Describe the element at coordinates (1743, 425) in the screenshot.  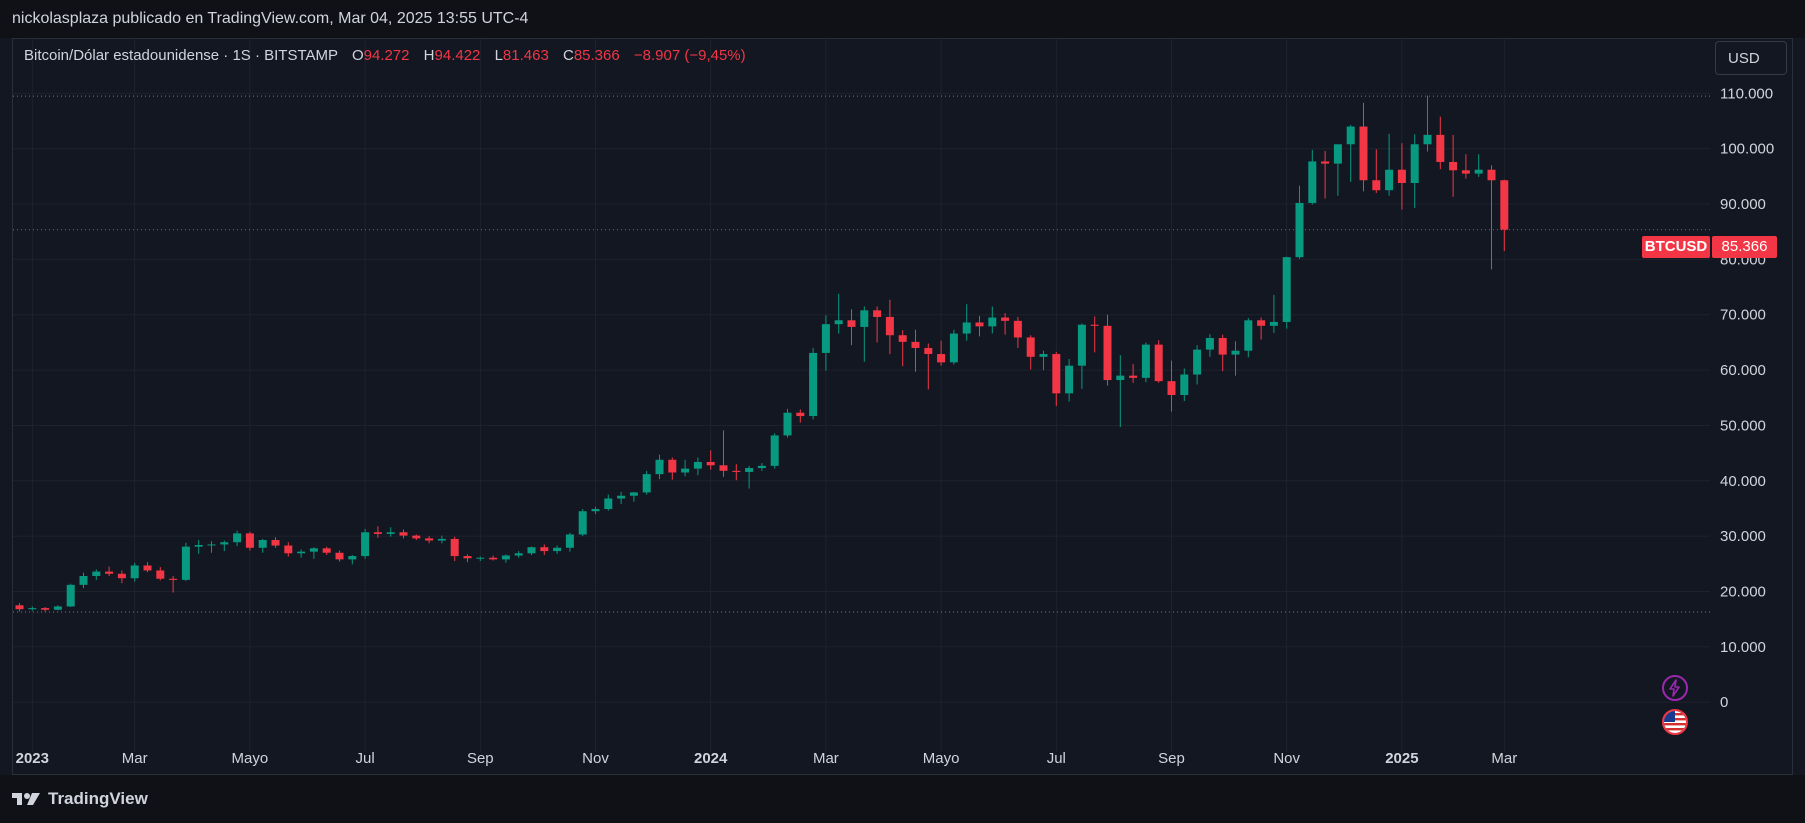
I see `y-tick-label: 50.000` at that location.